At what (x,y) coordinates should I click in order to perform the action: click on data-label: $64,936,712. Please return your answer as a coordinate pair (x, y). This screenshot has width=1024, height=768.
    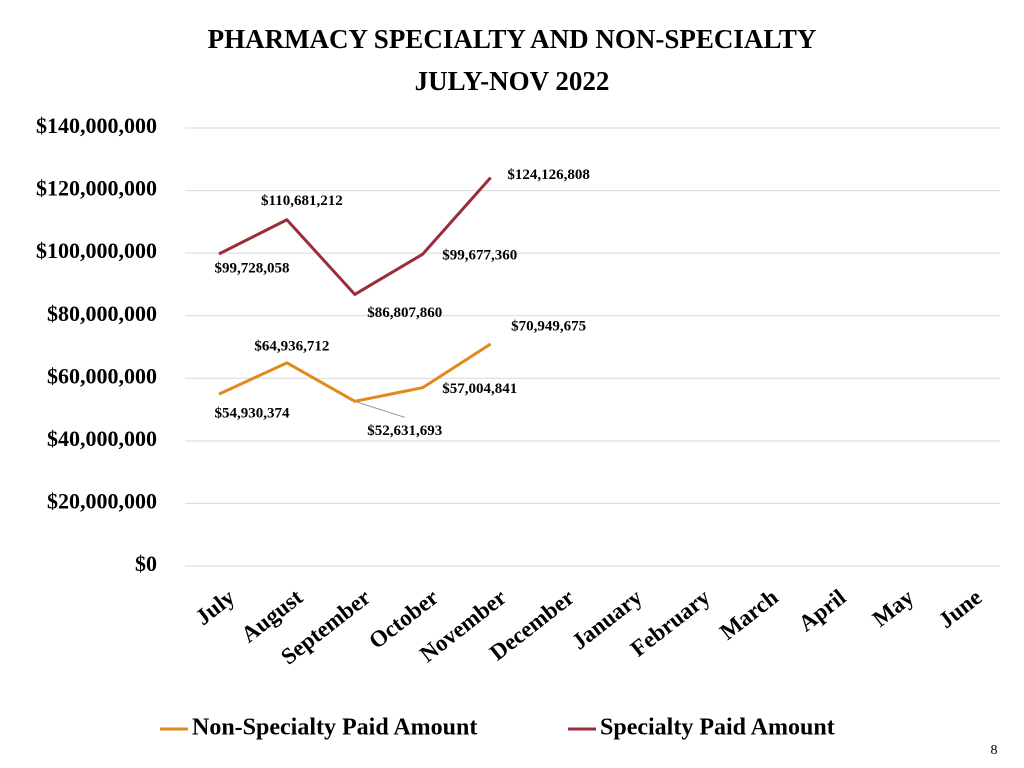
    Looking at the image, I should click on (291, 346).